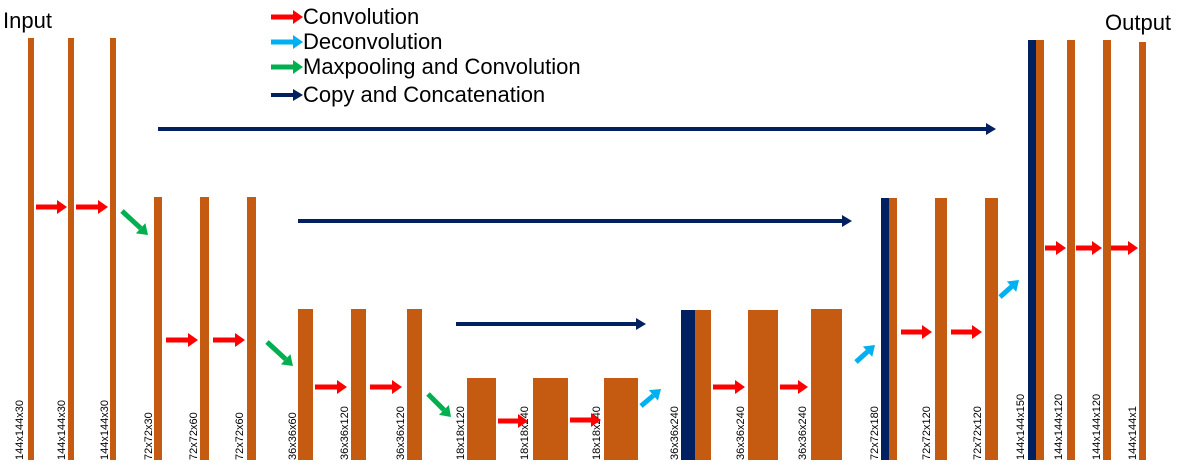  What do you see at coordinates (893, 329) in the screenshot?
I see `feature-map-72x72x180` at bounding box center [893, 329].